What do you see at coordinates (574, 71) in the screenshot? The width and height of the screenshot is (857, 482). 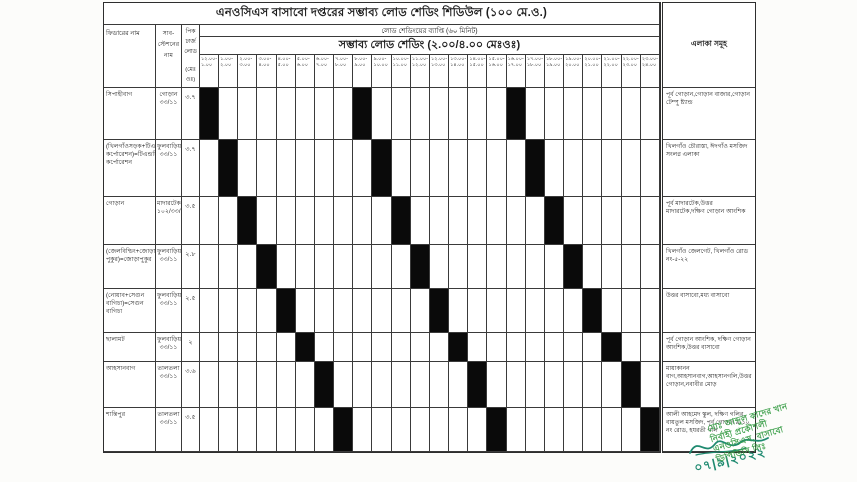 I see `time-slot-header: ১৯.০০- ২০.০০` at bounding box center [574, 71].